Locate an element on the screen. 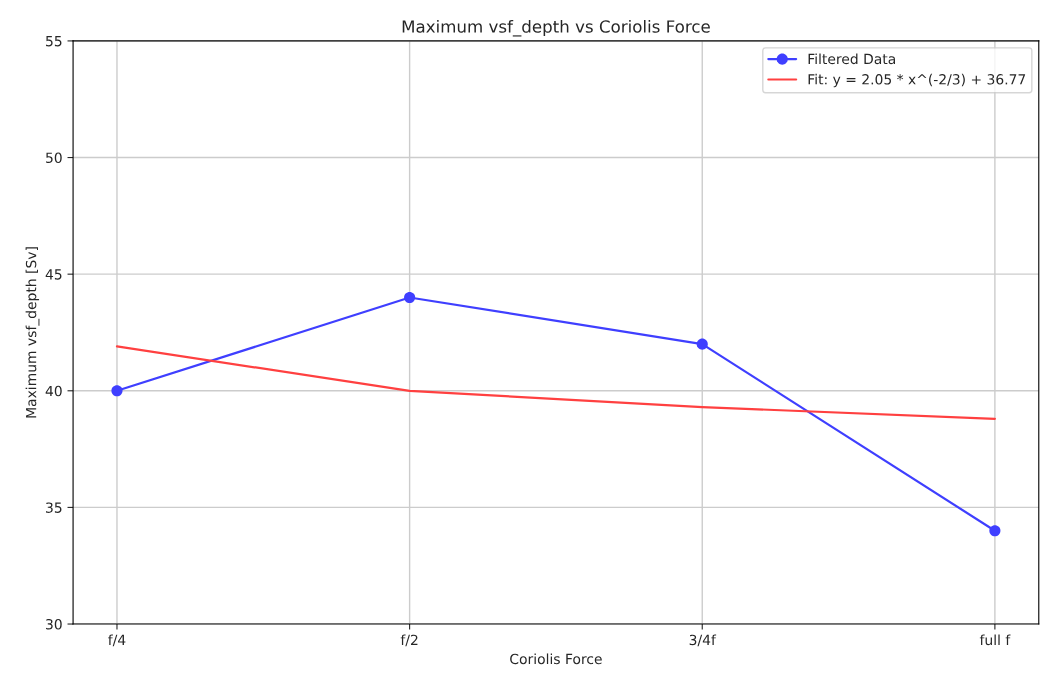  x-tick-label: f/2 is located at coordinates (409, 640).